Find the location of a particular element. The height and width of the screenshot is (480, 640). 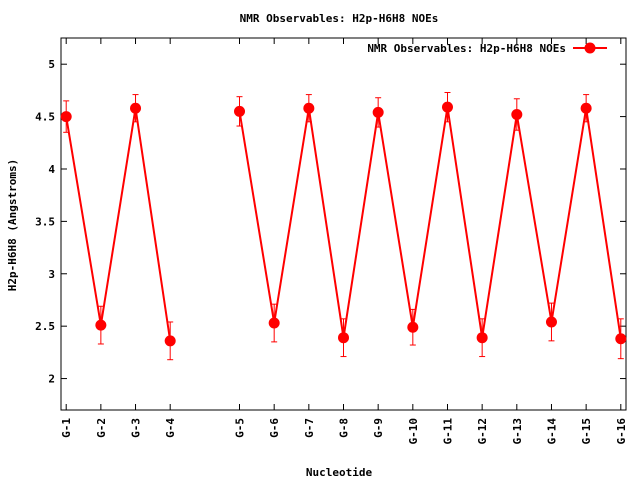

y-tick-label: 2.5 is located at coordinates (45, 326).